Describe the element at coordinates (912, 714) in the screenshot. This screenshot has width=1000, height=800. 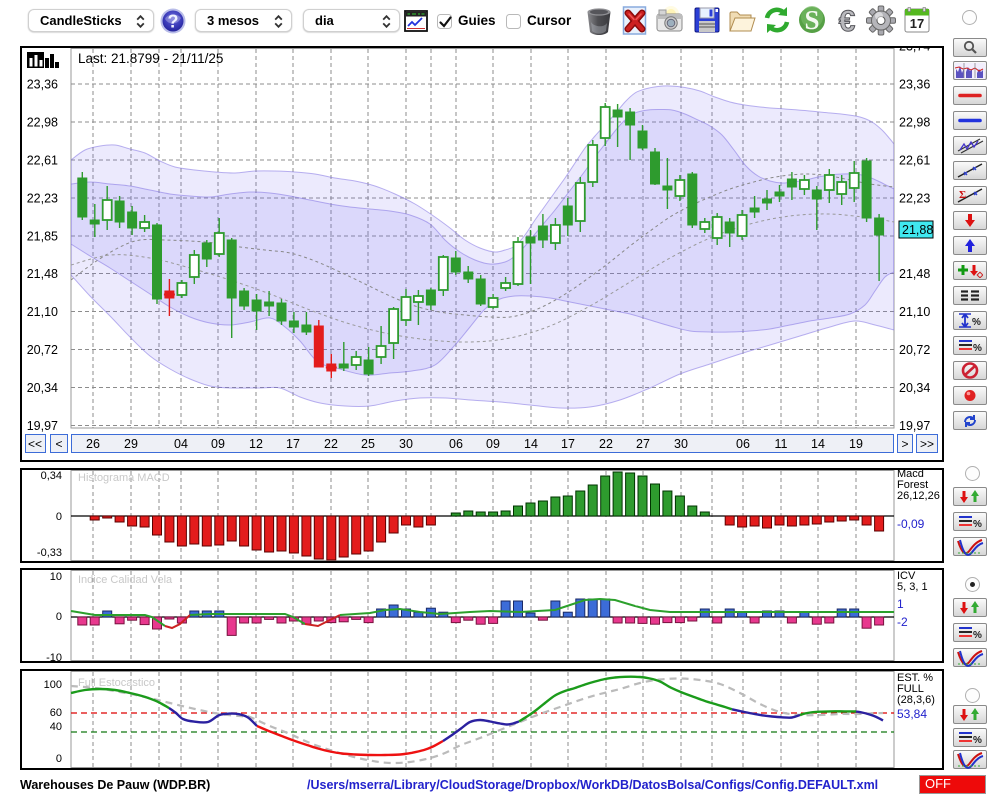
I see `svg-text: 53,84` at that location.